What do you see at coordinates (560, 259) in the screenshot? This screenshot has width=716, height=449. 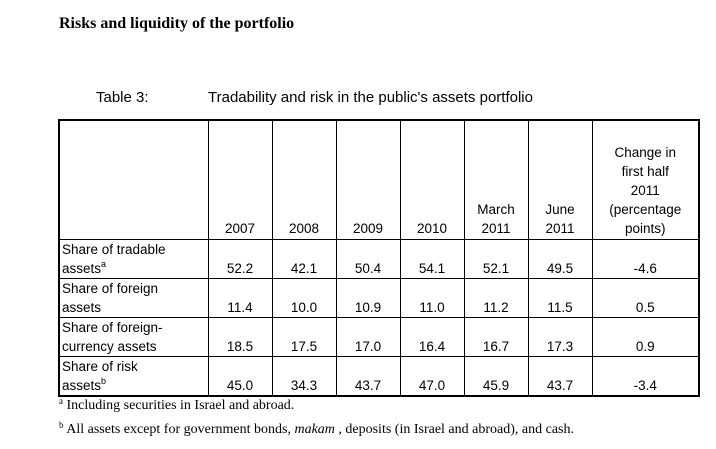 I see `table-cell: 49.5` at bounding box center [560, 259].